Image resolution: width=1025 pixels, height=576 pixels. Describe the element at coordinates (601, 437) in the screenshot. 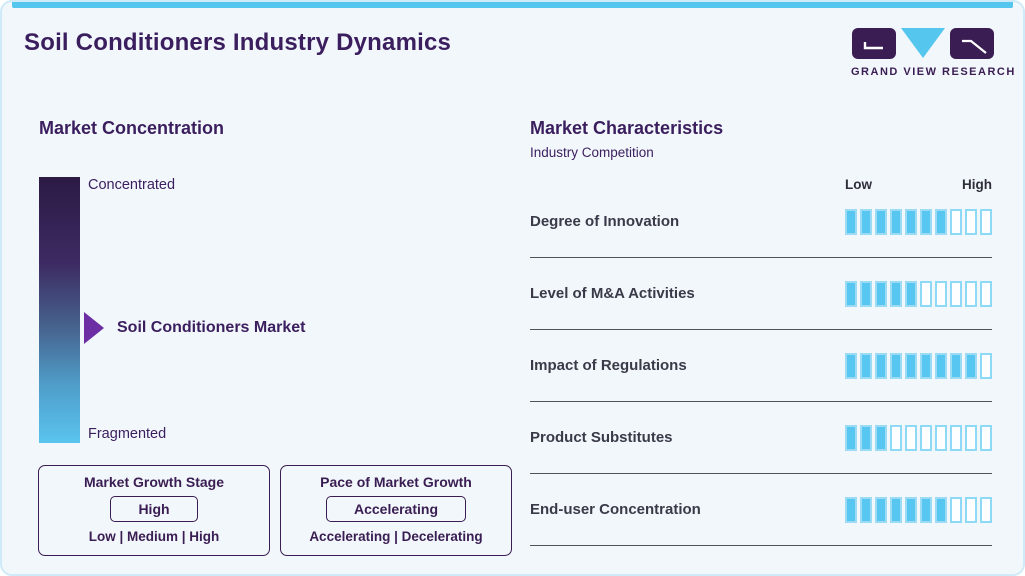

I see `characteristic-label: Product Substitutes` at that location.